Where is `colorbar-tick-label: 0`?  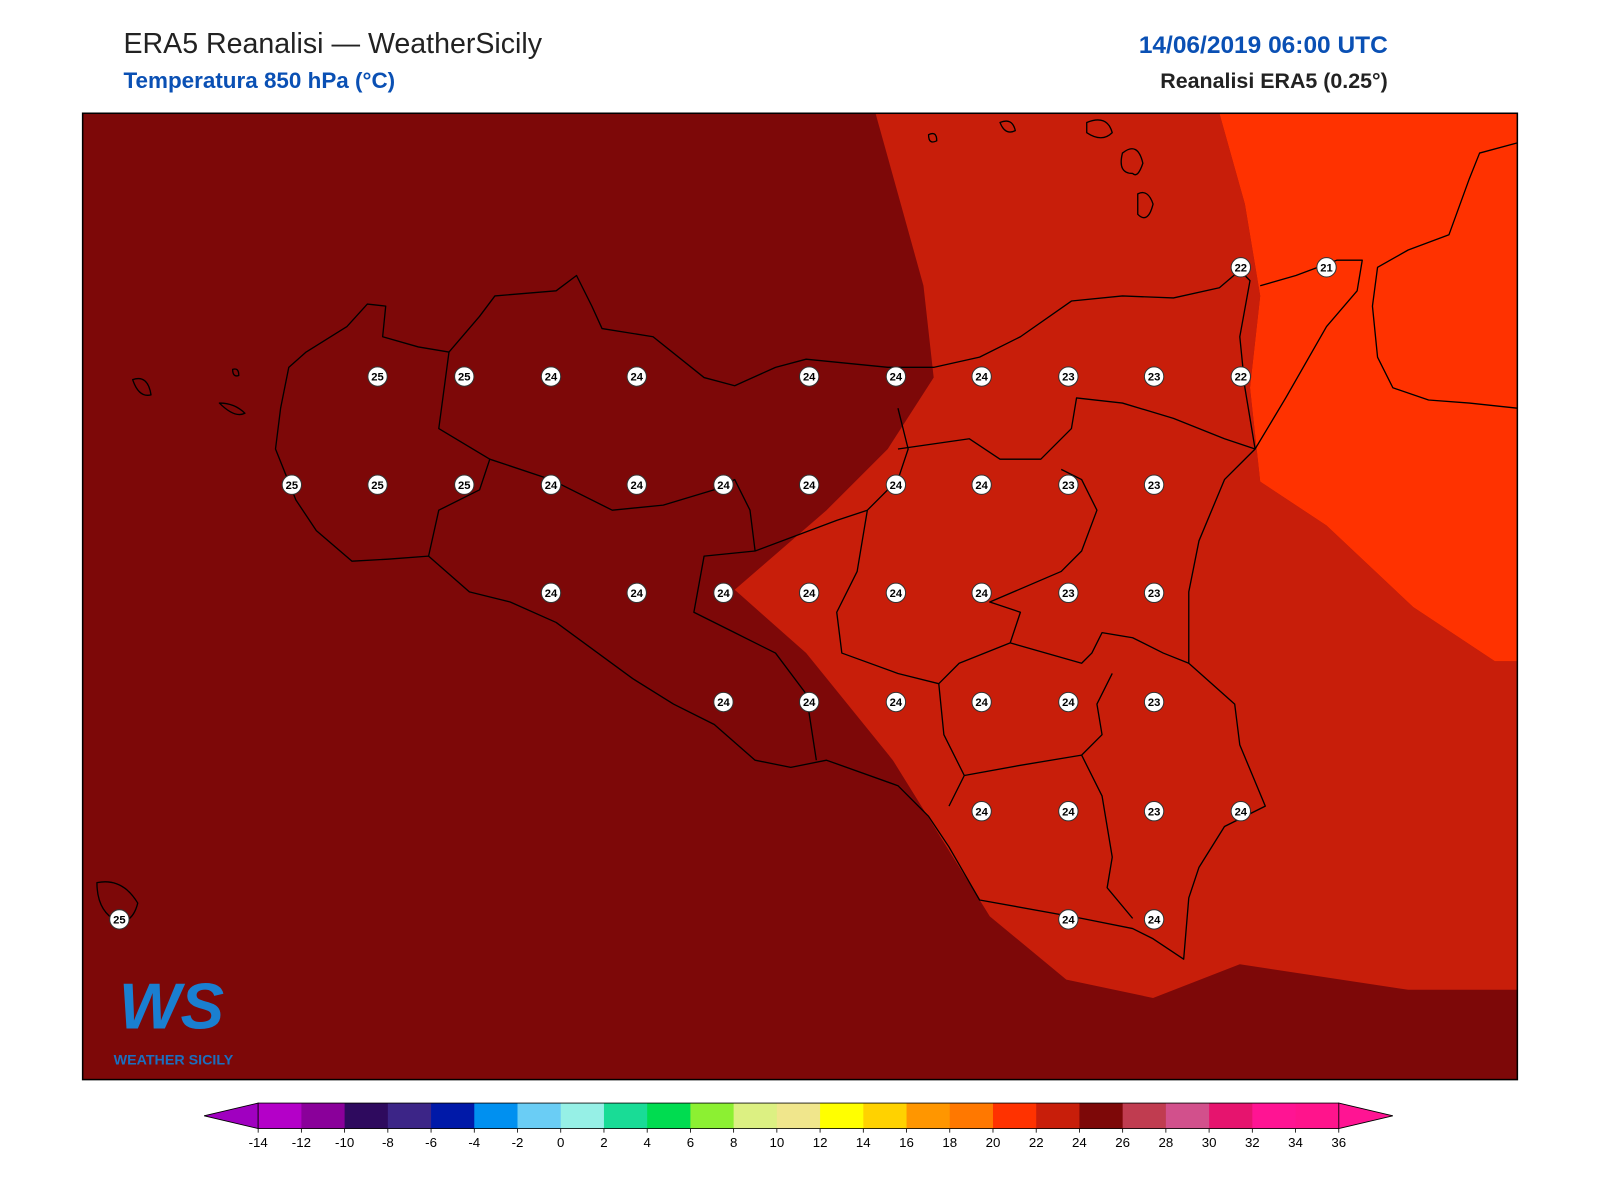
colorbar-tick-label: 0 is located at coordinates (560, 1142).